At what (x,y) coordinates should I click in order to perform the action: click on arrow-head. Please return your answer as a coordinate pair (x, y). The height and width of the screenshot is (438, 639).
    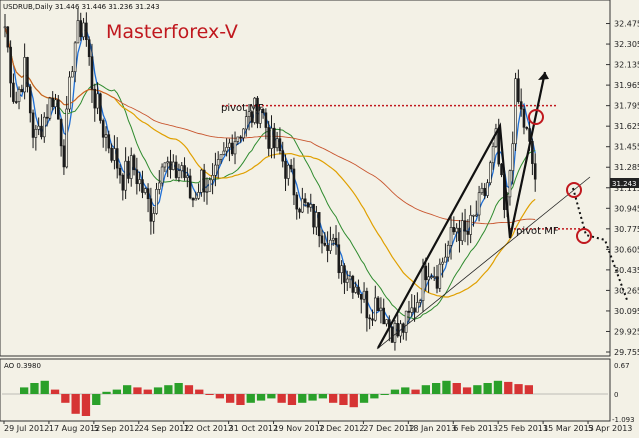
    Looking at the image, I should click on (543, 76).